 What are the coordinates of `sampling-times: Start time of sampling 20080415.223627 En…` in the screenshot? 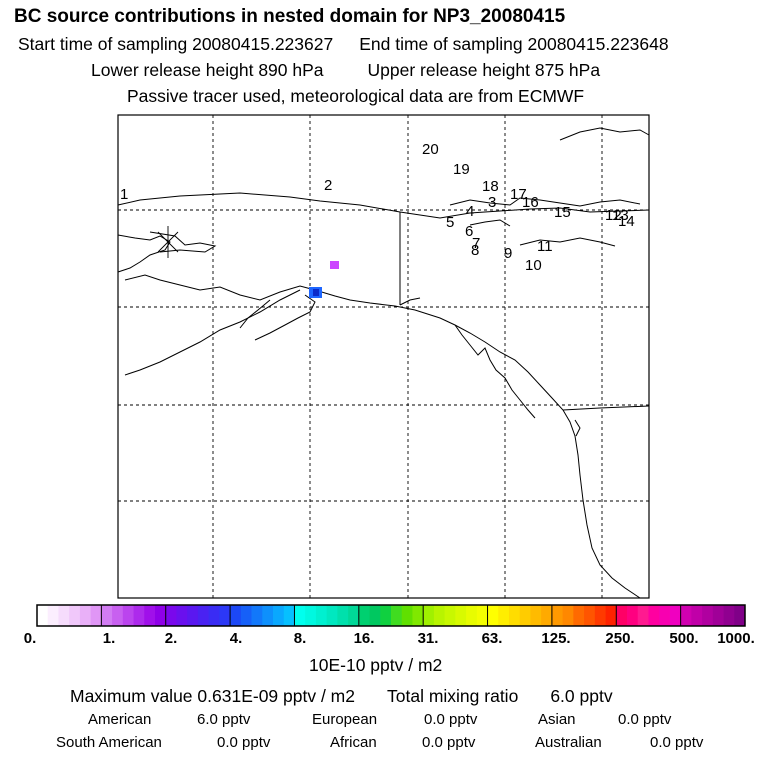 It's located at (343, 44).